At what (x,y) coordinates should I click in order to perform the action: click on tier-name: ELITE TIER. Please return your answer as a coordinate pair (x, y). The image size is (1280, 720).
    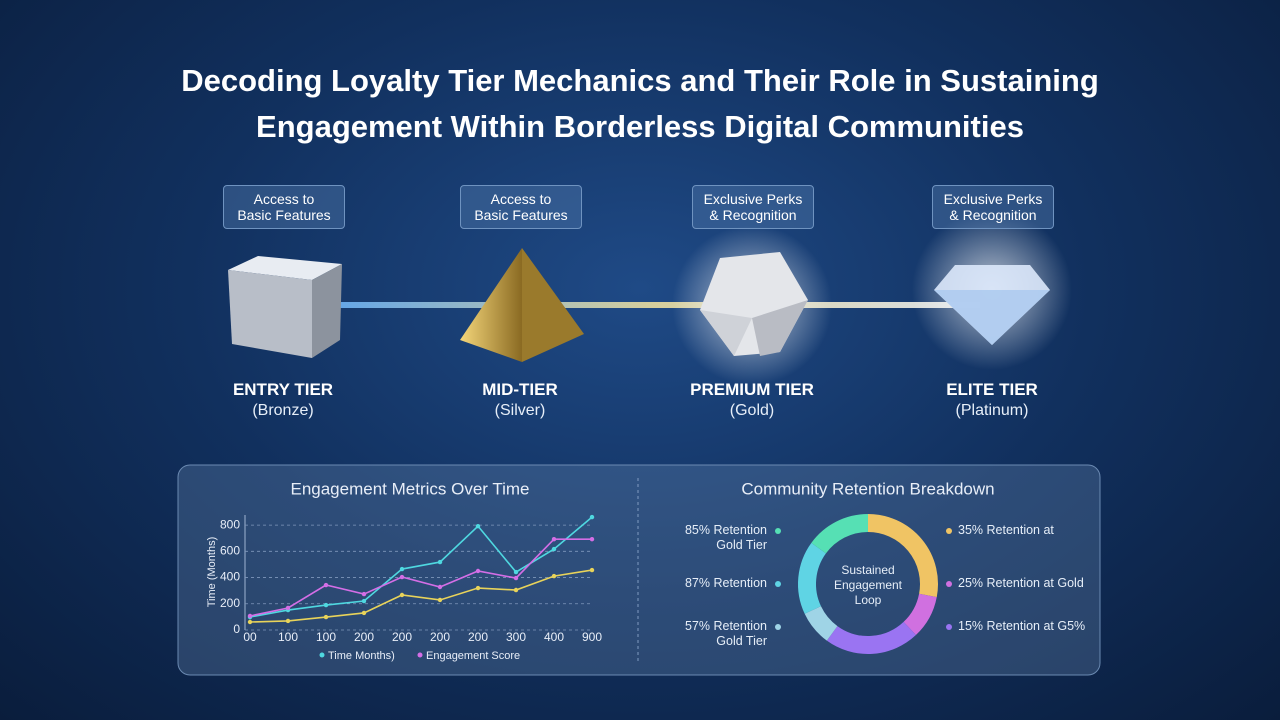
    Looking at the image, I should click on (992, 389).